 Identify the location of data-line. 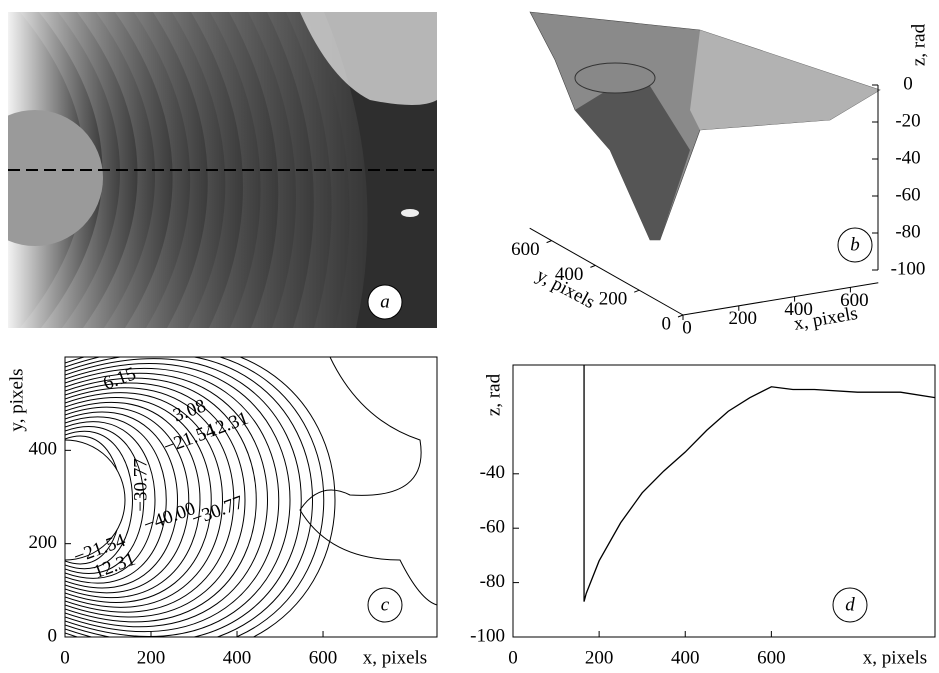
(759, 483).